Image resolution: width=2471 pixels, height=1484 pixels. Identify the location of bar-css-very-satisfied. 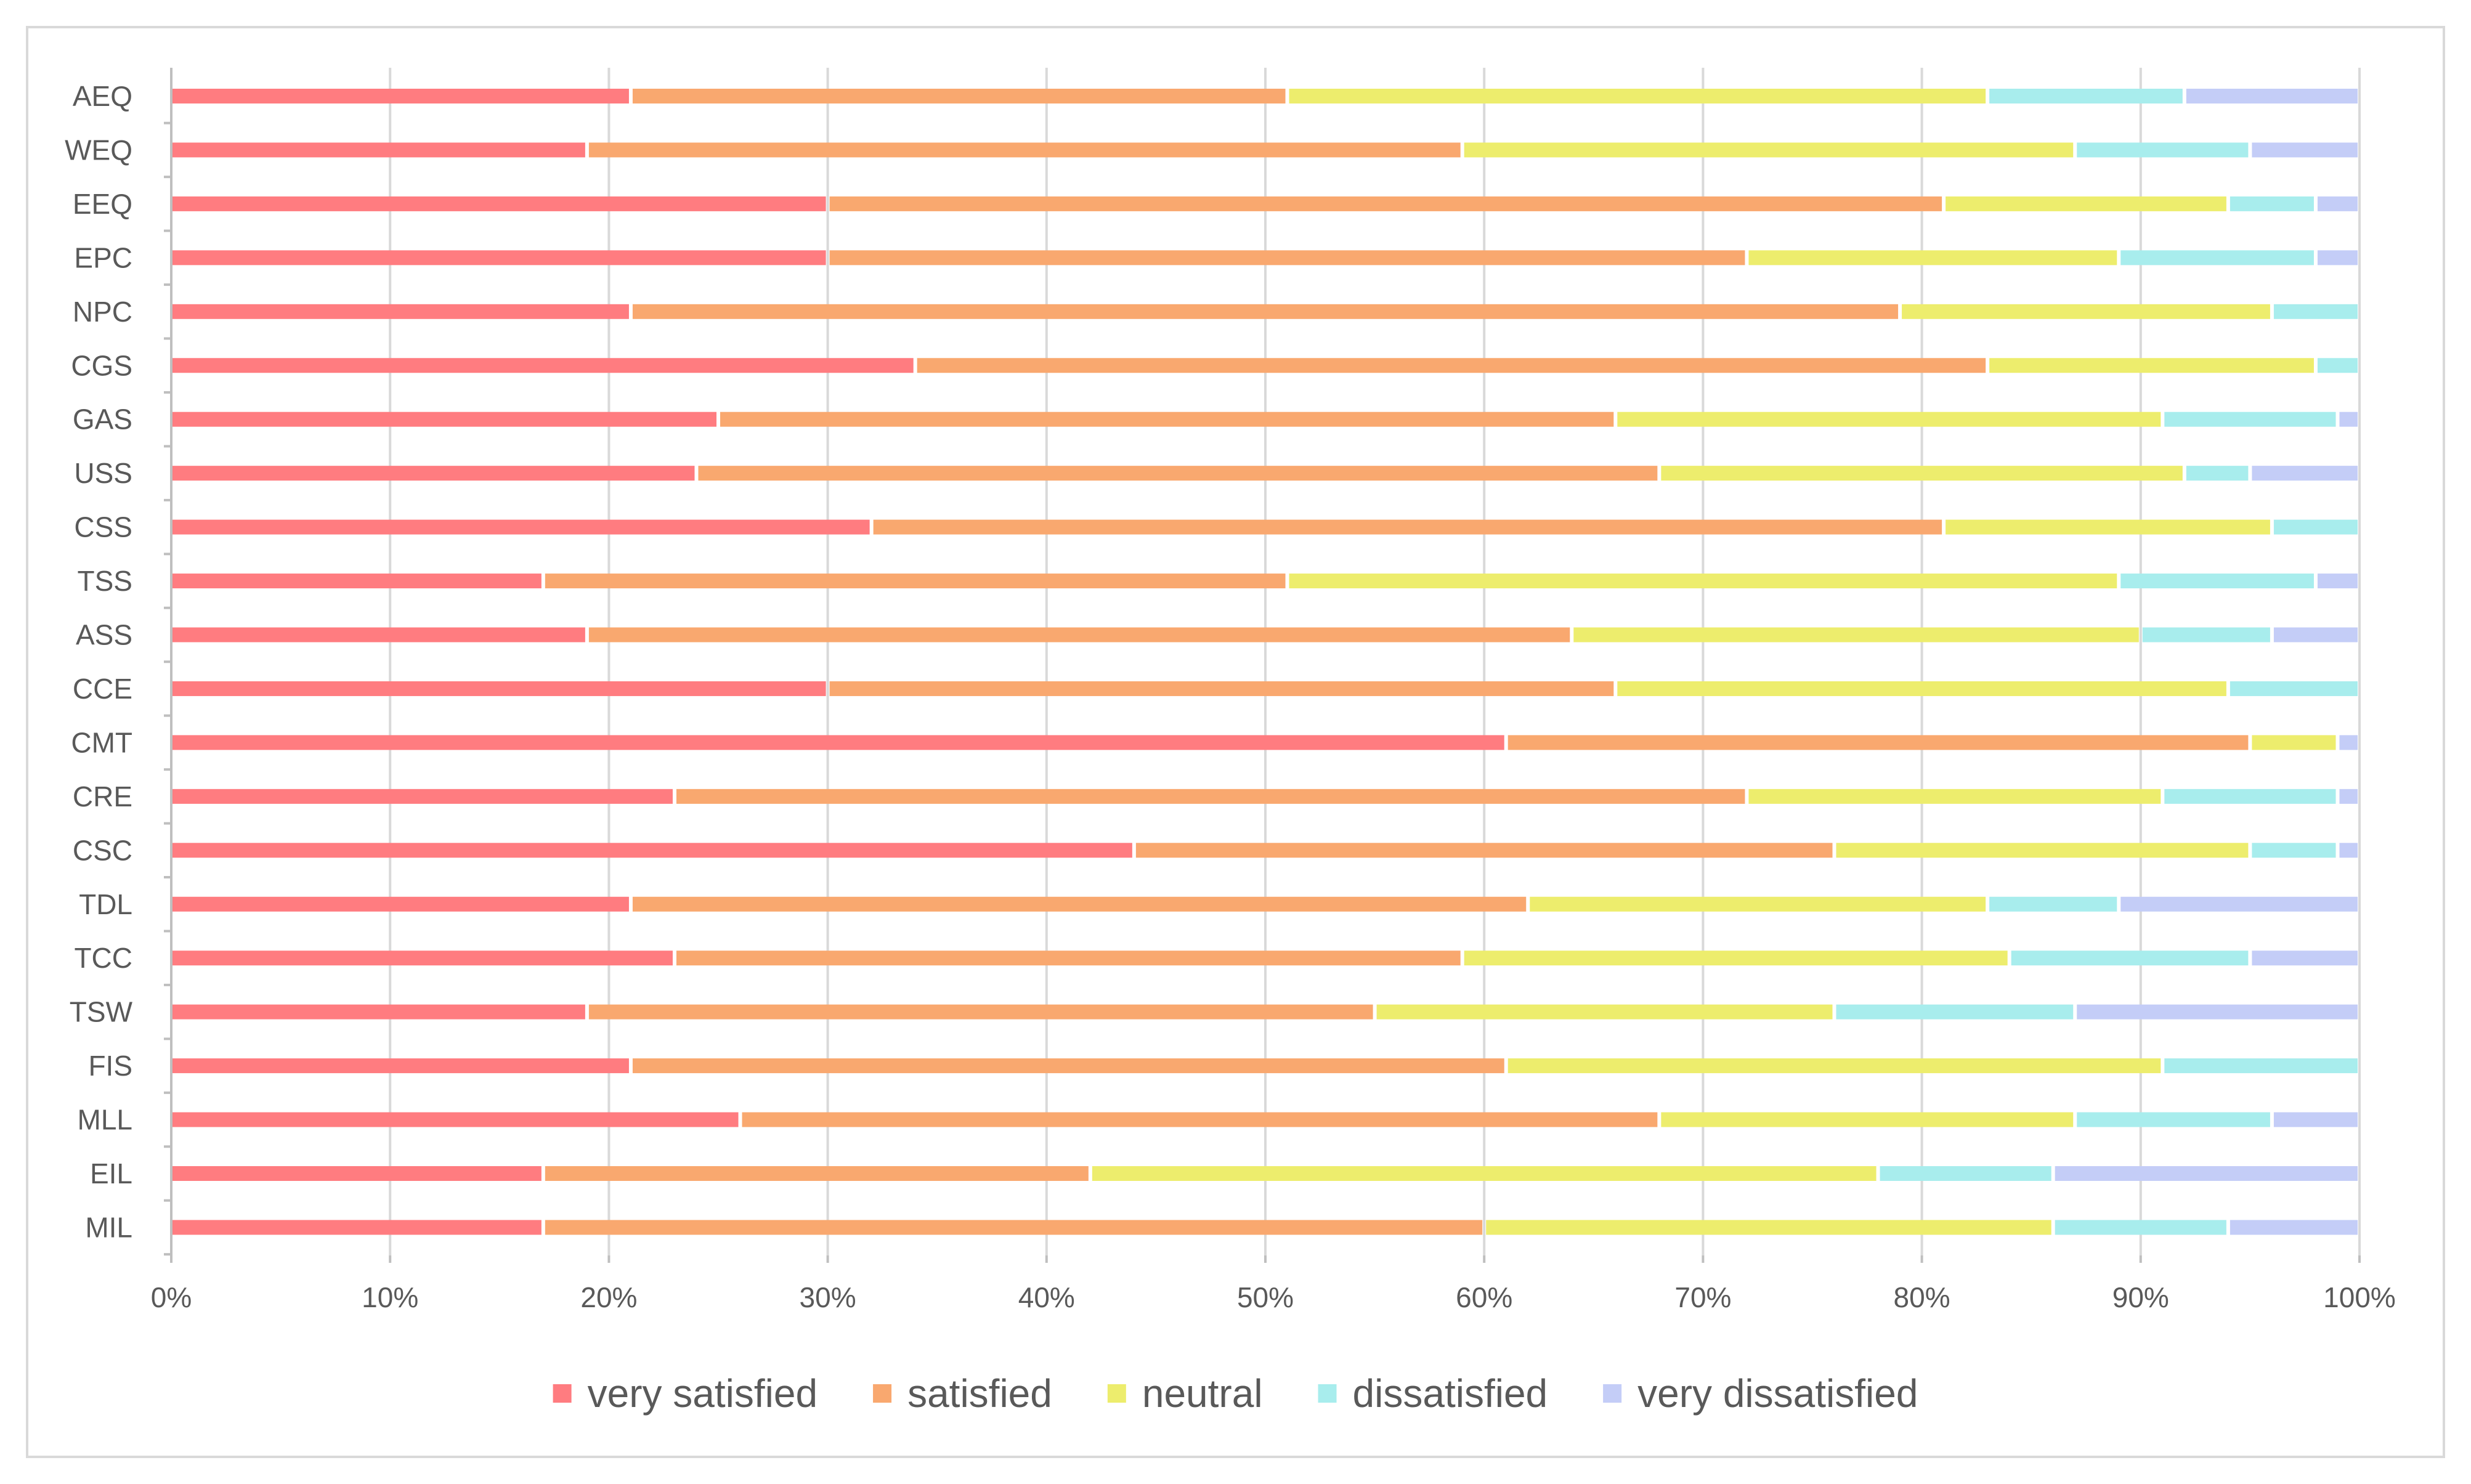
(520, 527).